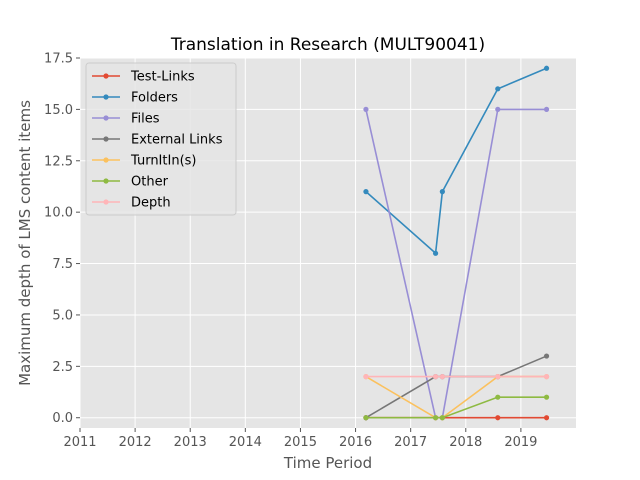  Describe the element at coordinates (106, 181) in the screenshot. I see `legend-marker-other` at that location.